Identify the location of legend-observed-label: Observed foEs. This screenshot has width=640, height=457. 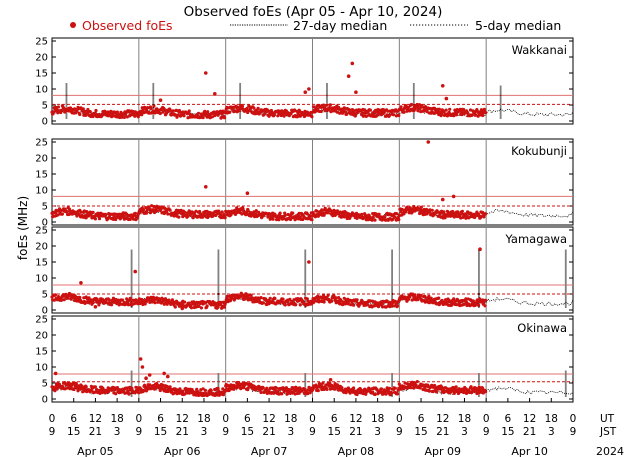
(127, 25).